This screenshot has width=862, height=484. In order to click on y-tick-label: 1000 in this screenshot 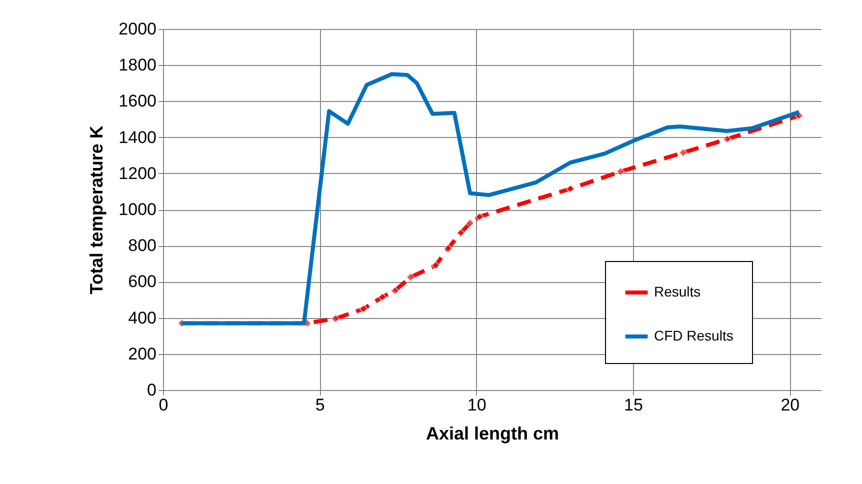, I will do `click(137, 209)`.